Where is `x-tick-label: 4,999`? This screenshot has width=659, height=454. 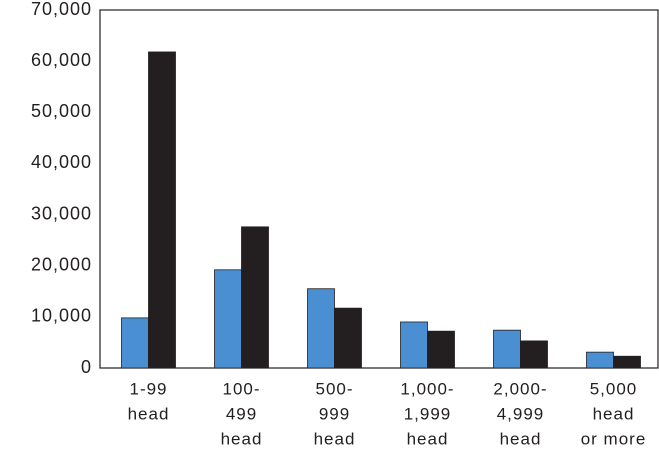 x-tick-label: 4,999 is located at coordinates (521, 413).